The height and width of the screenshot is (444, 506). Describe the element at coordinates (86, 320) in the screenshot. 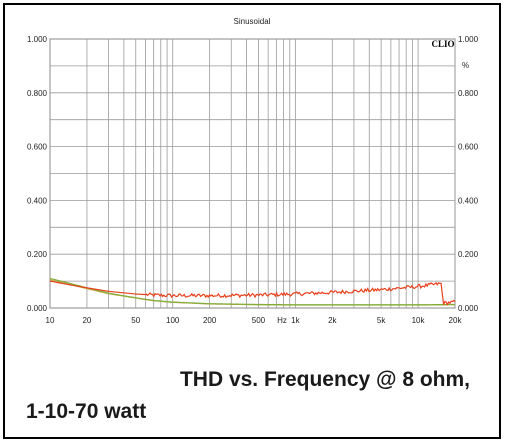

I see `x-tick-label: 20` at that location.